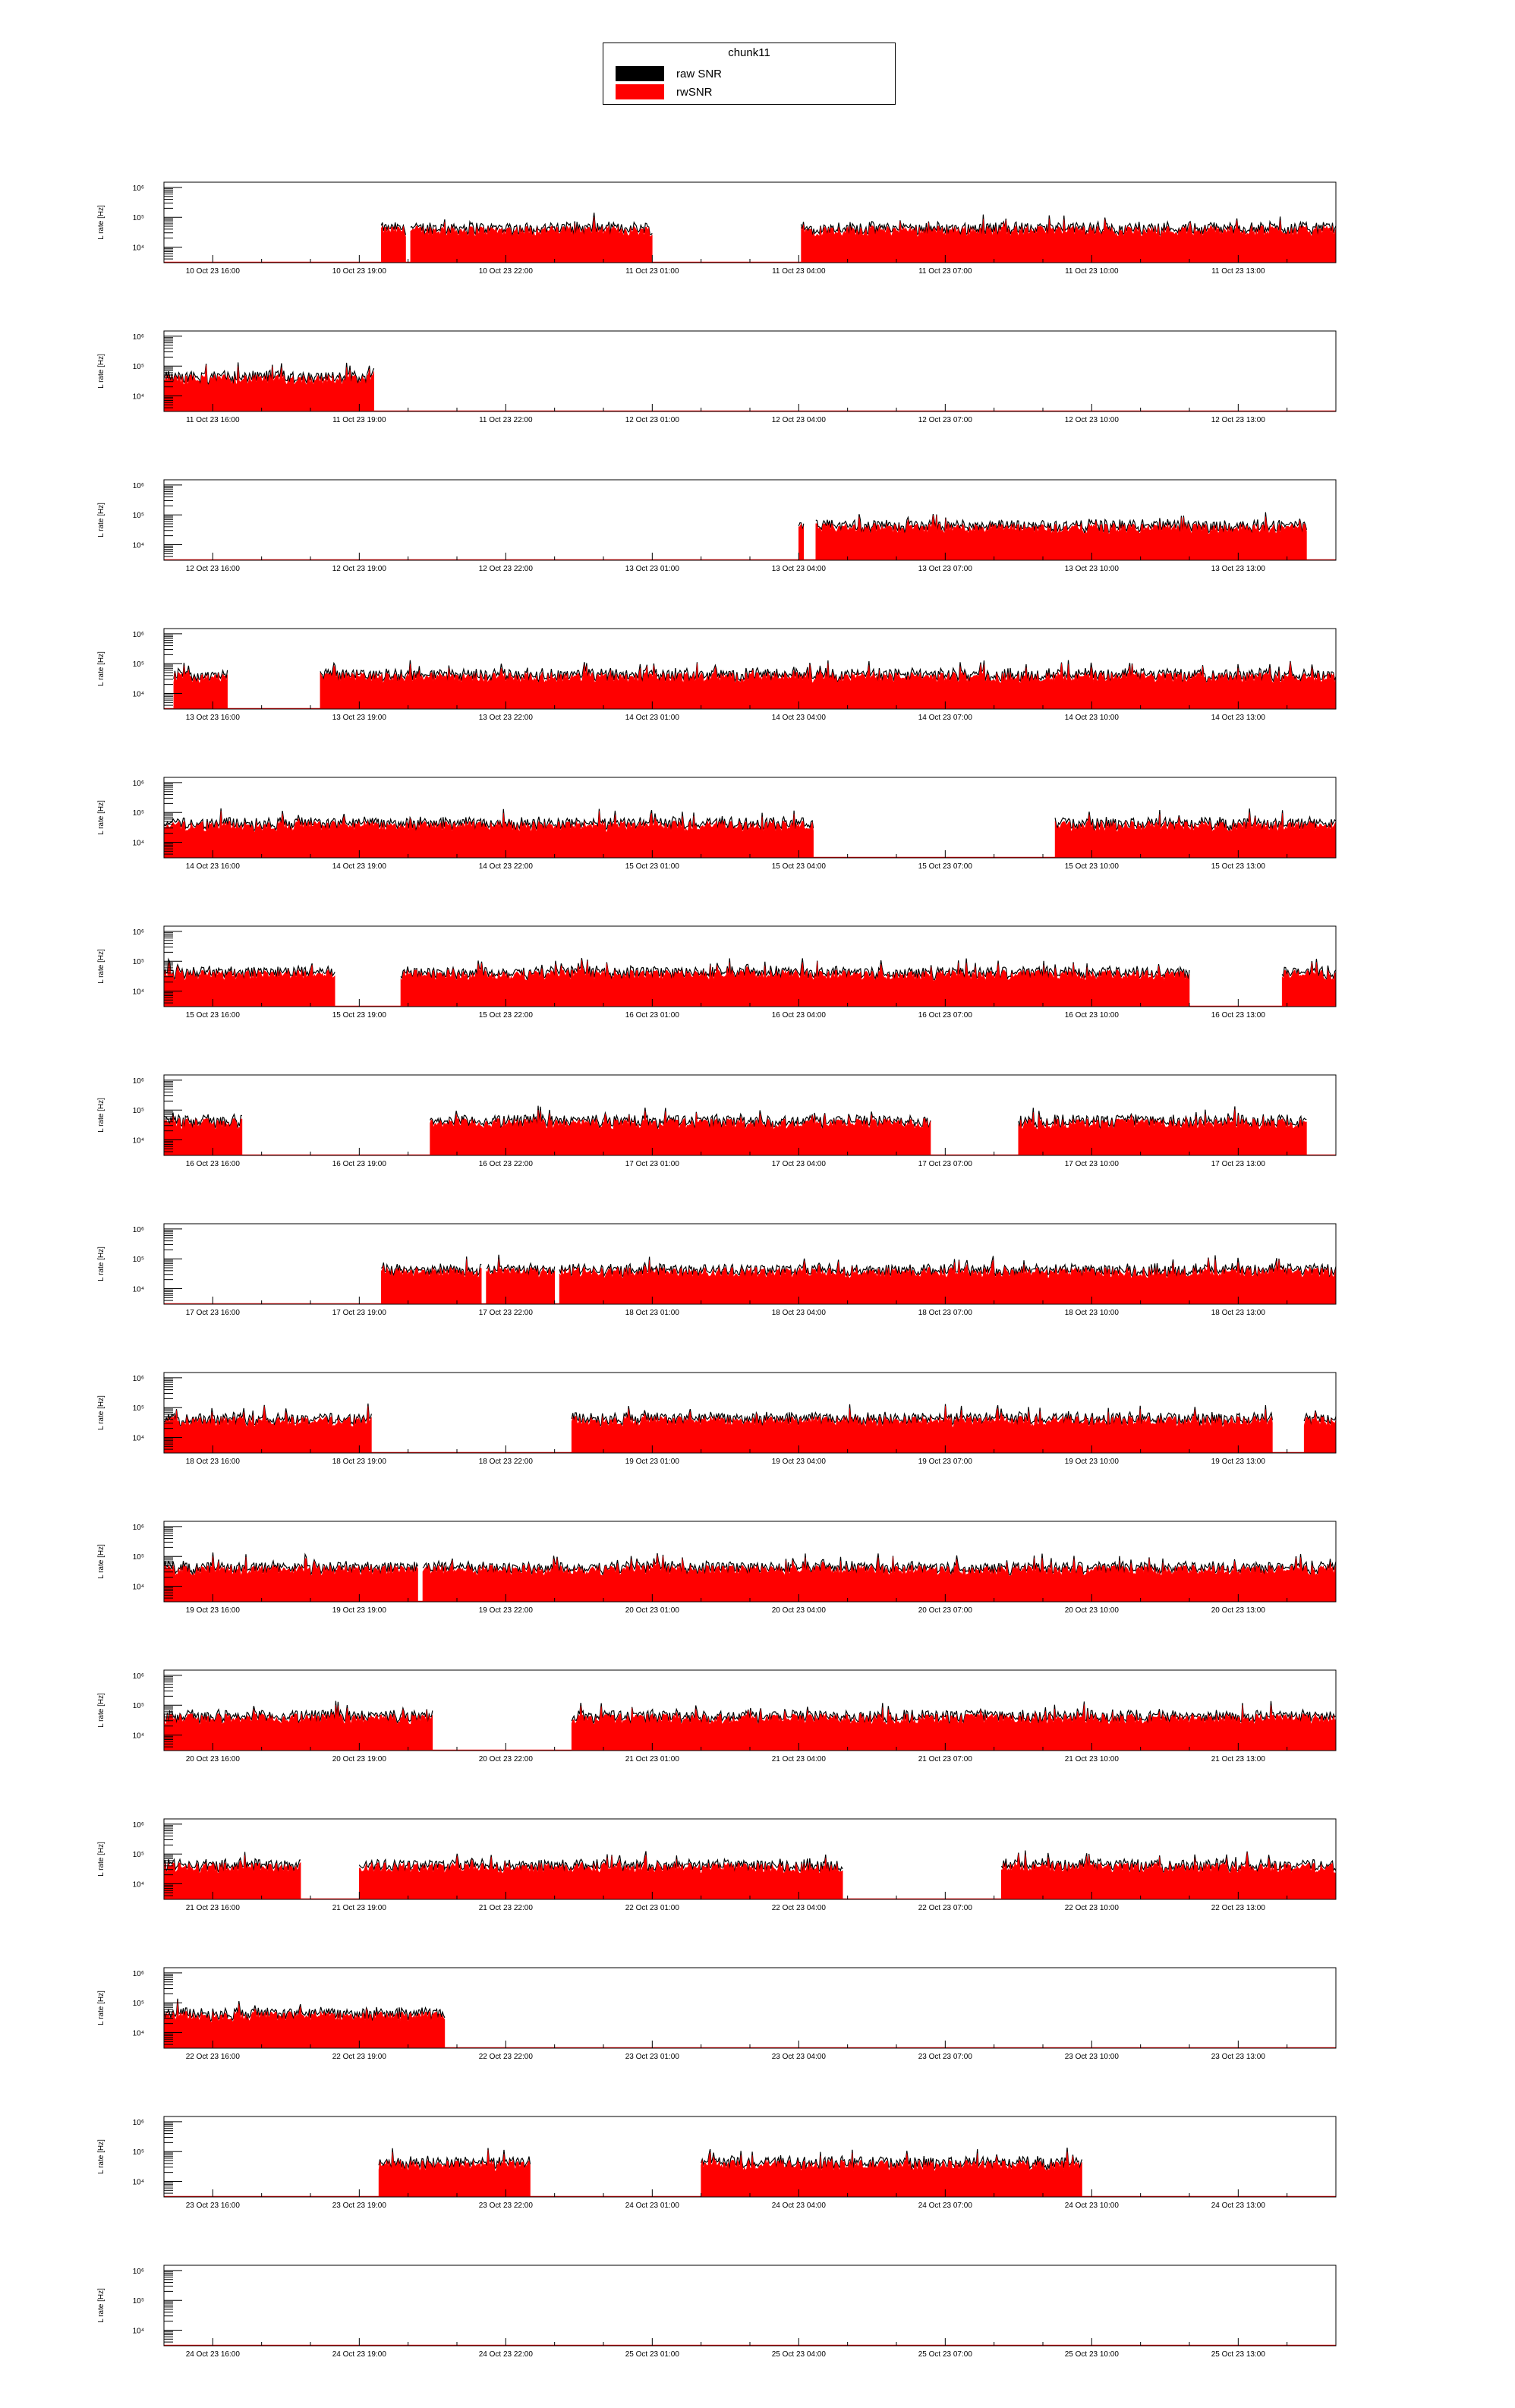  I want to click on x-tick-label-panel-12-4: 22 Oct 23 01:00, so click(652, 1908).